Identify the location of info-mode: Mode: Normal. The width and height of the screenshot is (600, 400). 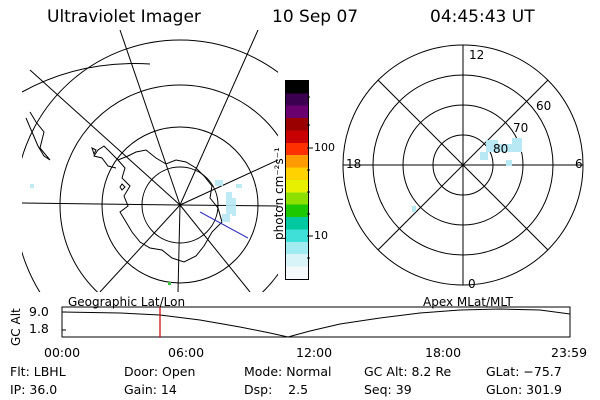
(288, 371).